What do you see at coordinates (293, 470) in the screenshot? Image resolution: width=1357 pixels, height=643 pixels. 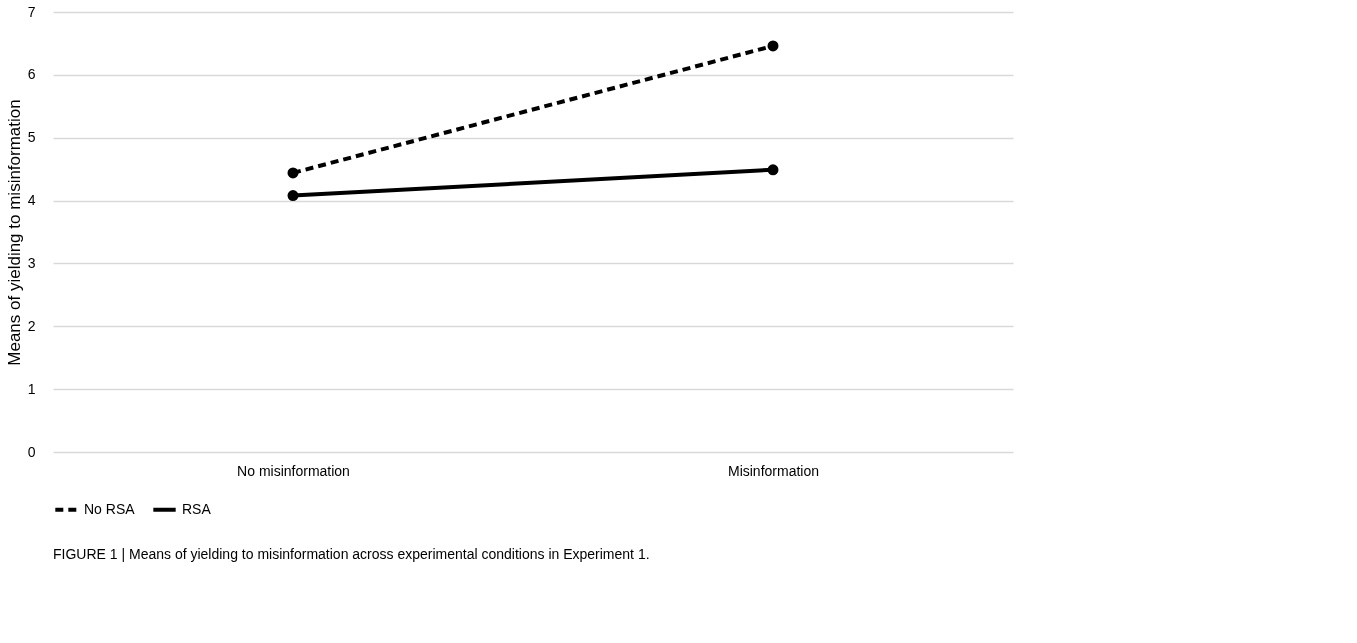 I see `x-tick-label: No misinformation` at bounding box center [293, 470].